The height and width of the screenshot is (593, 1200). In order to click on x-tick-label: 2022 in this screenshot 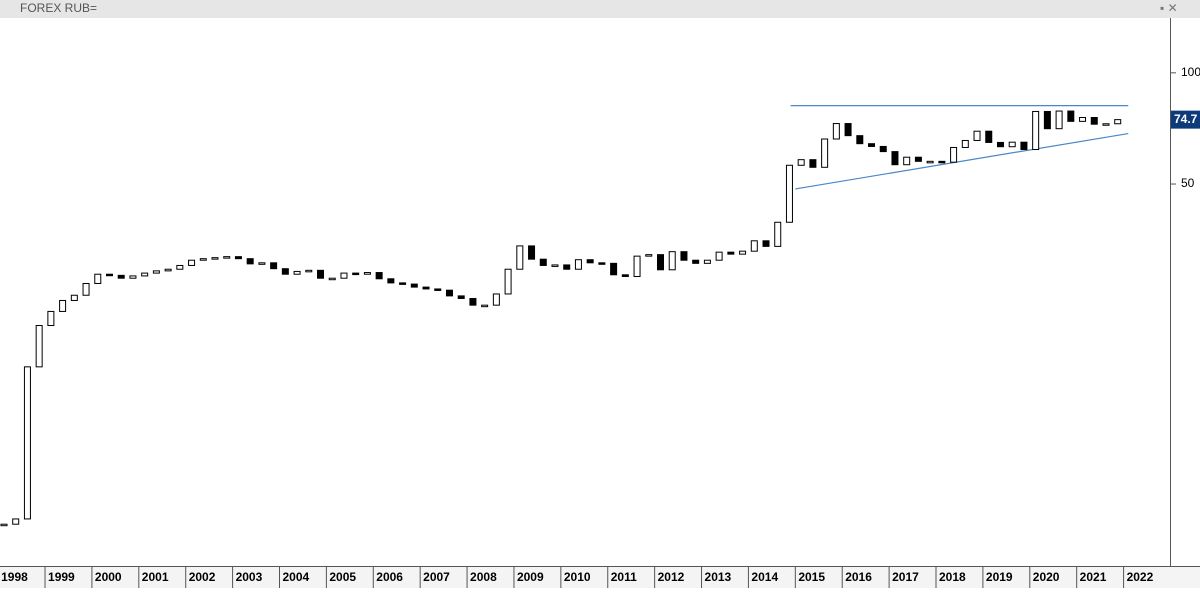, I will do `click(1140, 577)`.